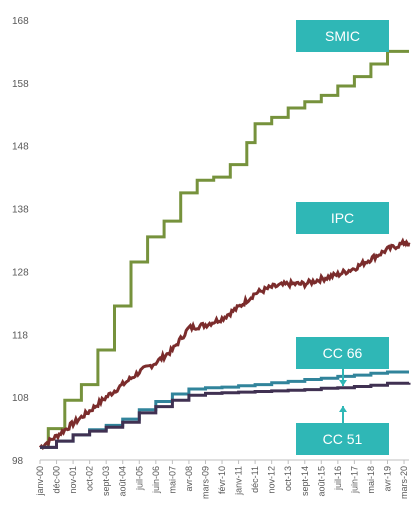 The image size is (411, 519). I want to click on x-tick-label: janv-11, so click(239, 481).